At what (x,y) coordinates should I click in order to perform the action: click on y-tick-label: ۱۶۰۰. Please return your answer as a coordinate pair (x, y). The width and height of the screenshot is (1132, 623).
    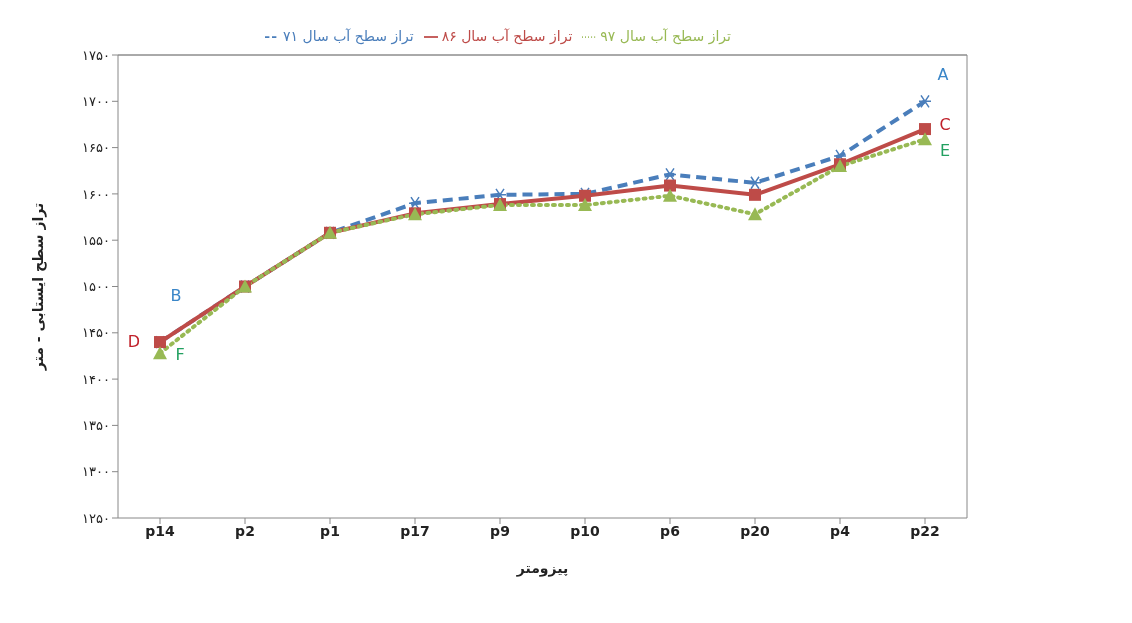
    Looking at the image, I should click on (96, 194).